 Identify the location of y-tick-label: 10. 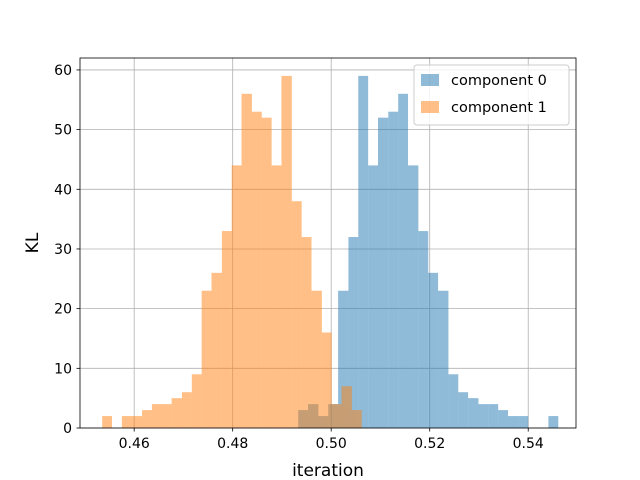
(63, 369).